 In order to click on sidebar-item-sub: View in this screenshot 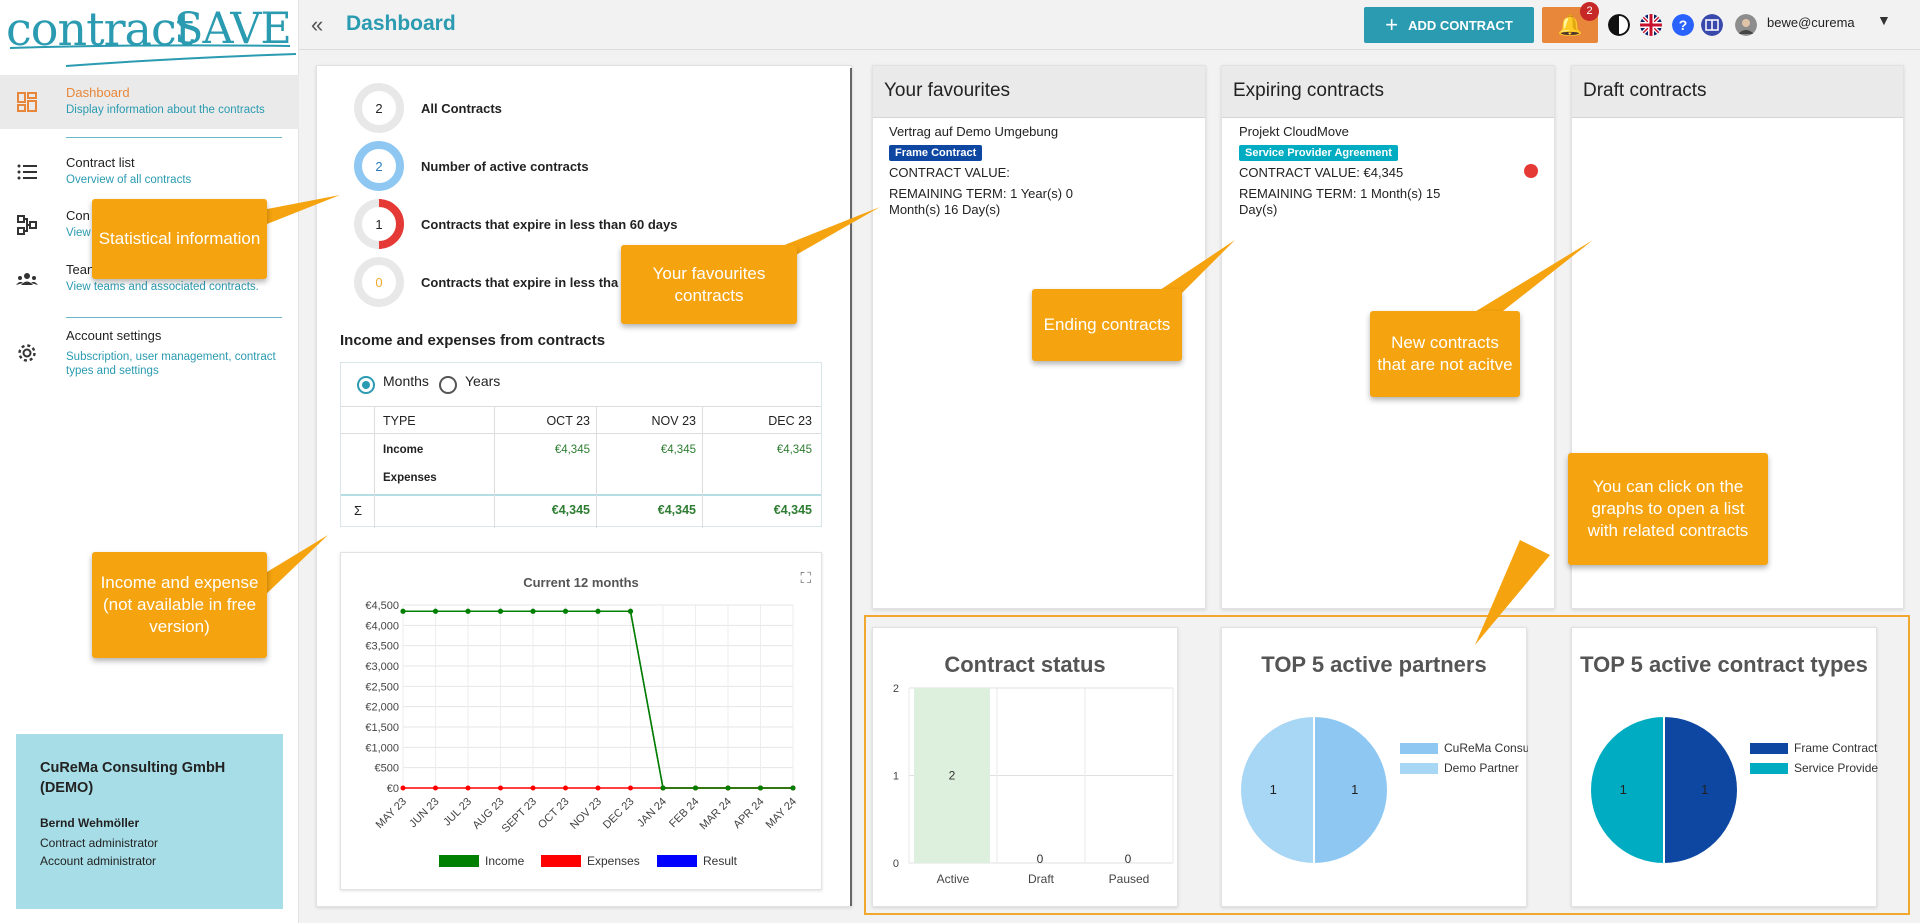, I will do `click(78, 233)`.